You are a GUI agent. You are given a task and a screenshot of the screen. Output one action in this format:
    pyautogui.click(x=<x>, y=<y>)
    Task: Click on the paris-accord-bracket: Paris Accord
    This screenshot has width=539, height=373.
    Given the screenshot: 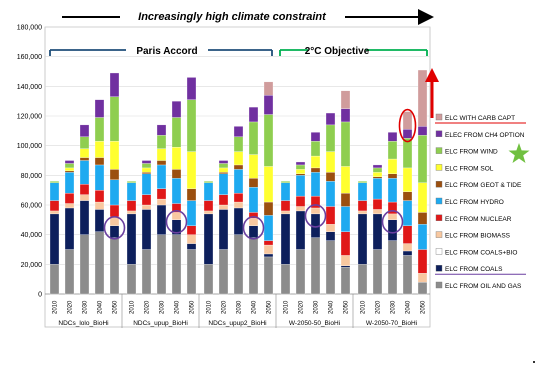 What is the action you would take?
    pyautogui.click(x=161, y=51)
    